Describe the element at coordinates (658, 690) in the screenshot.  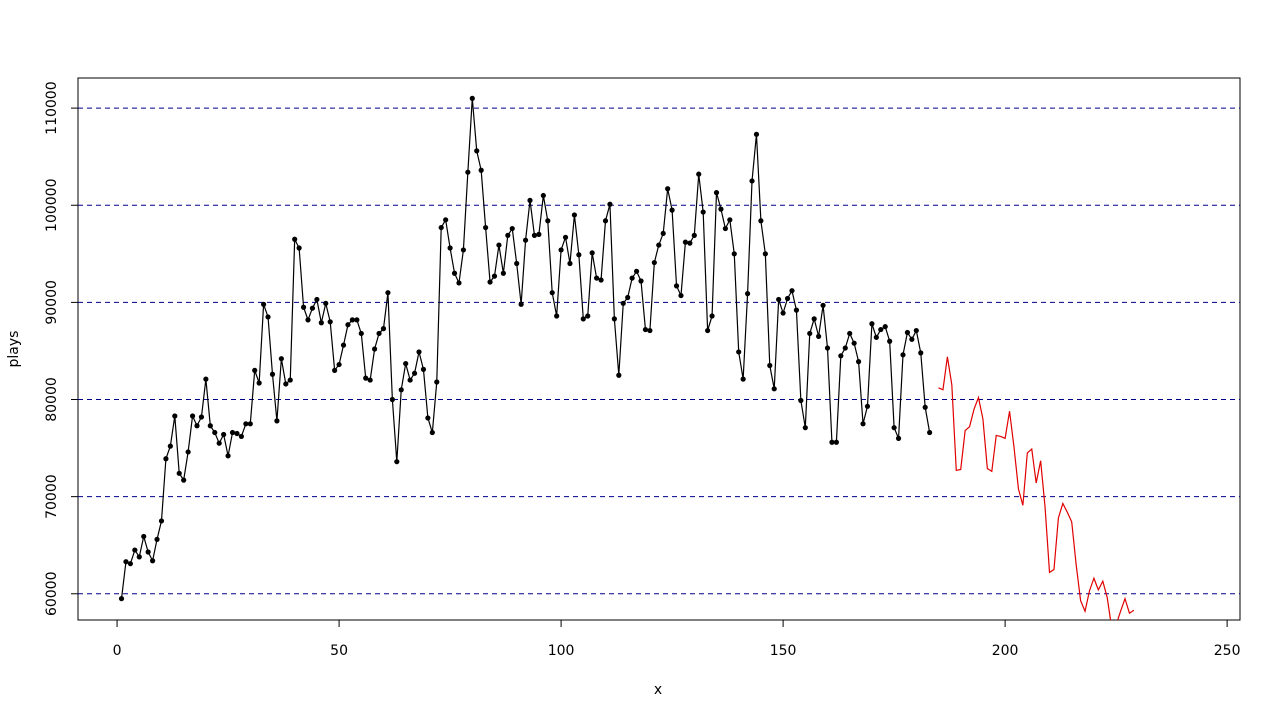
I see `x-axis-label: x` at that location.